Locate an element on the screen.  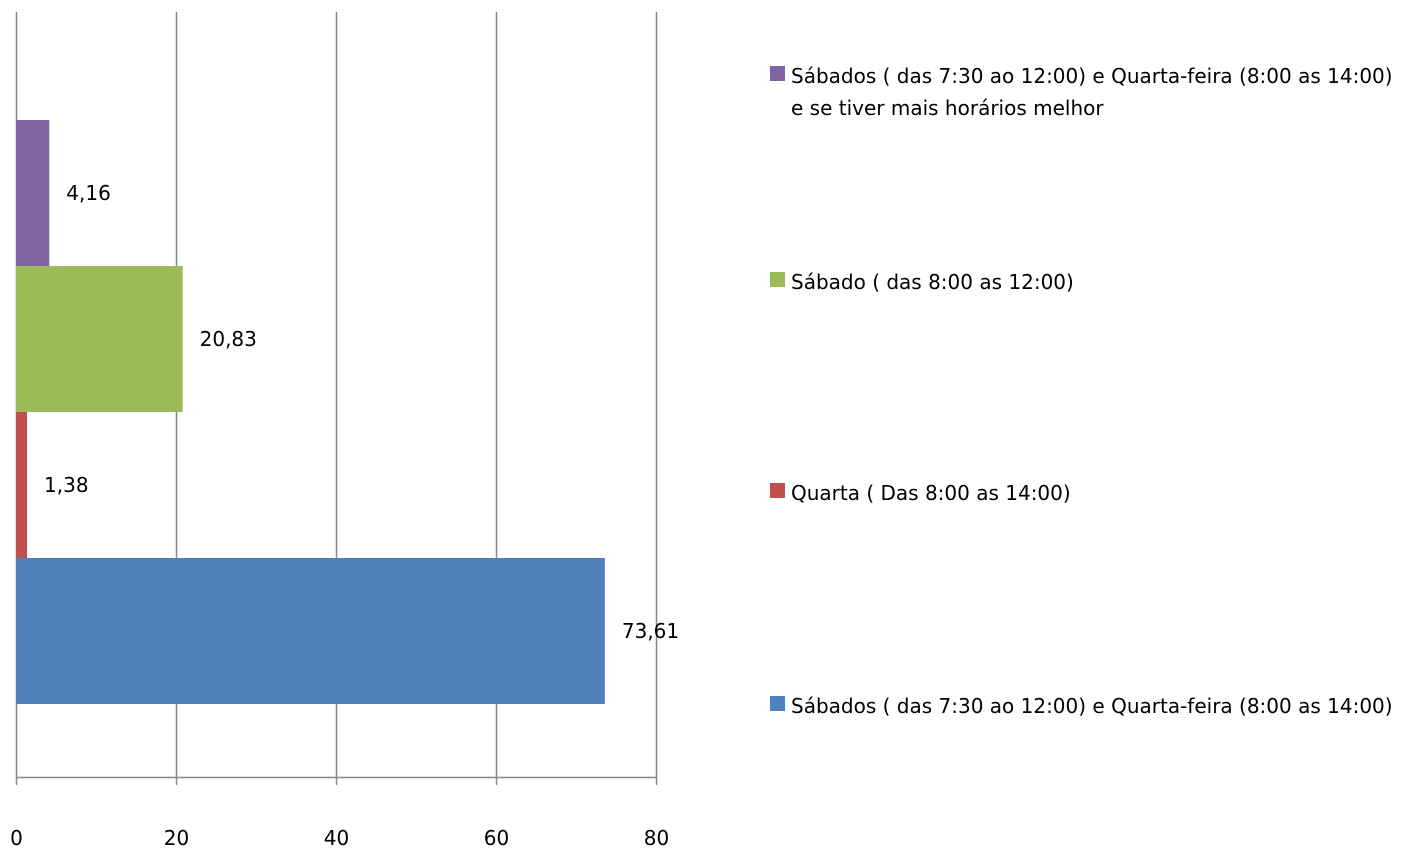
data-label-series-4: 4,16 is located at coordinates (88, 193).